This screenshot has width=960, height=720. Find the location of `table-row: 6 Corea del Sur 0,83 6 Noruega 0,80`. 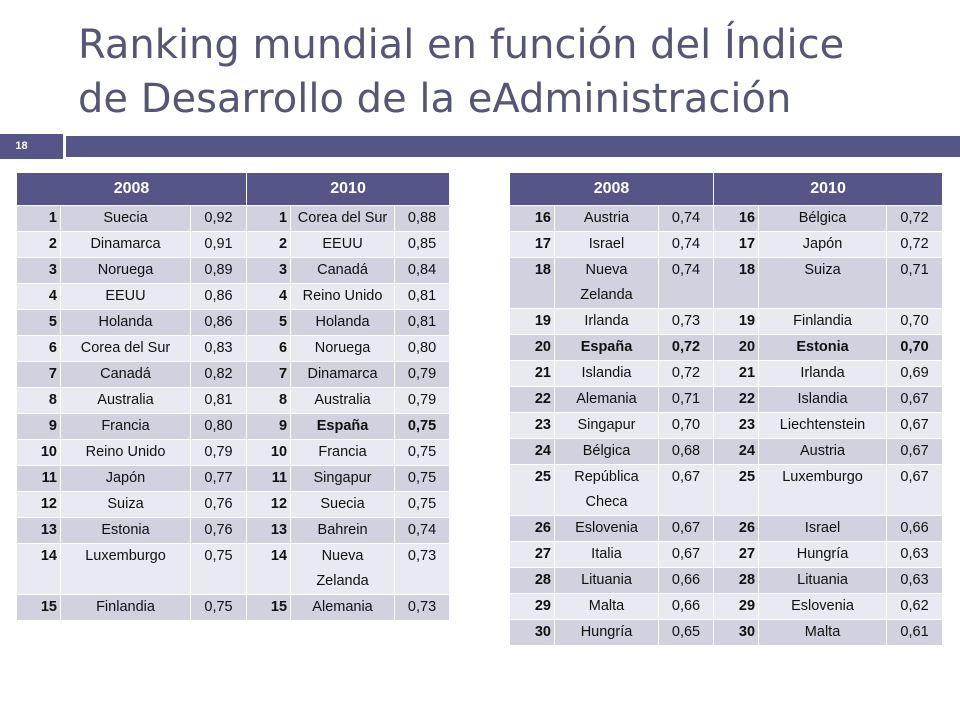

table-row: 6 Corea del Sur 0,83 6 Noruega 0,80 is located at coordinates (233, 348).